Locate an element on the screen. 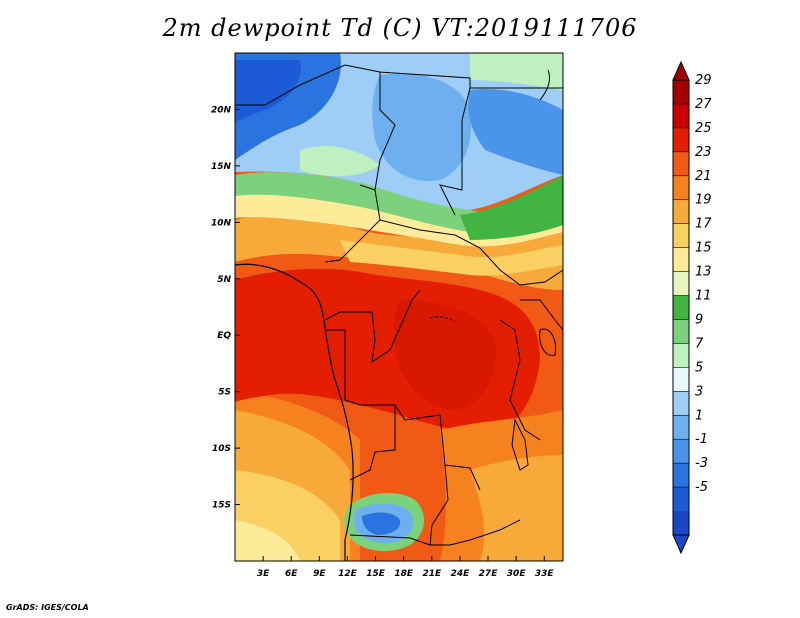  lat-tick-label: 20N is located at coordinates (221, 110).